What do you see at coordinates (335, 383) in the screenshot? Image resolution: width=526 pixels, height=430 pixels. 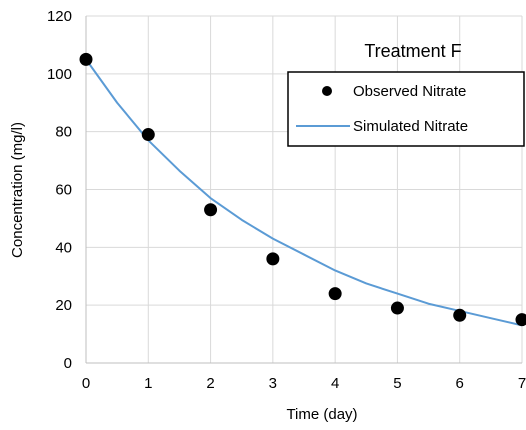 I see `x-tick-label: 4` at bounding box center [335, 383].